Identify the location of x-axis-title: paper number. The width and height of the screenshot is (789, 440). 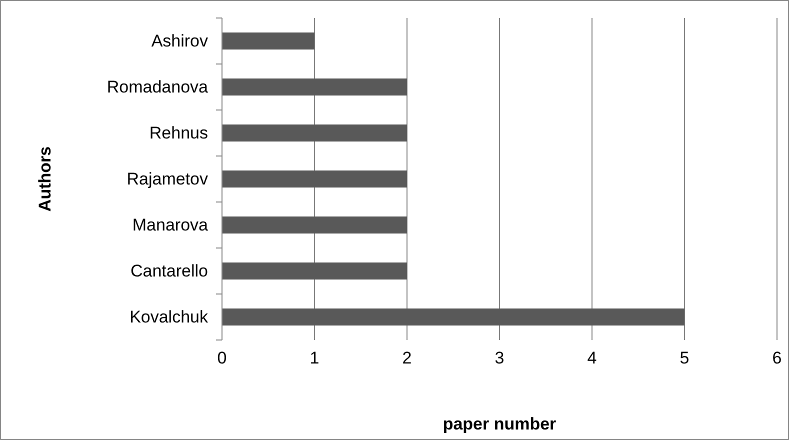
(499, 424).